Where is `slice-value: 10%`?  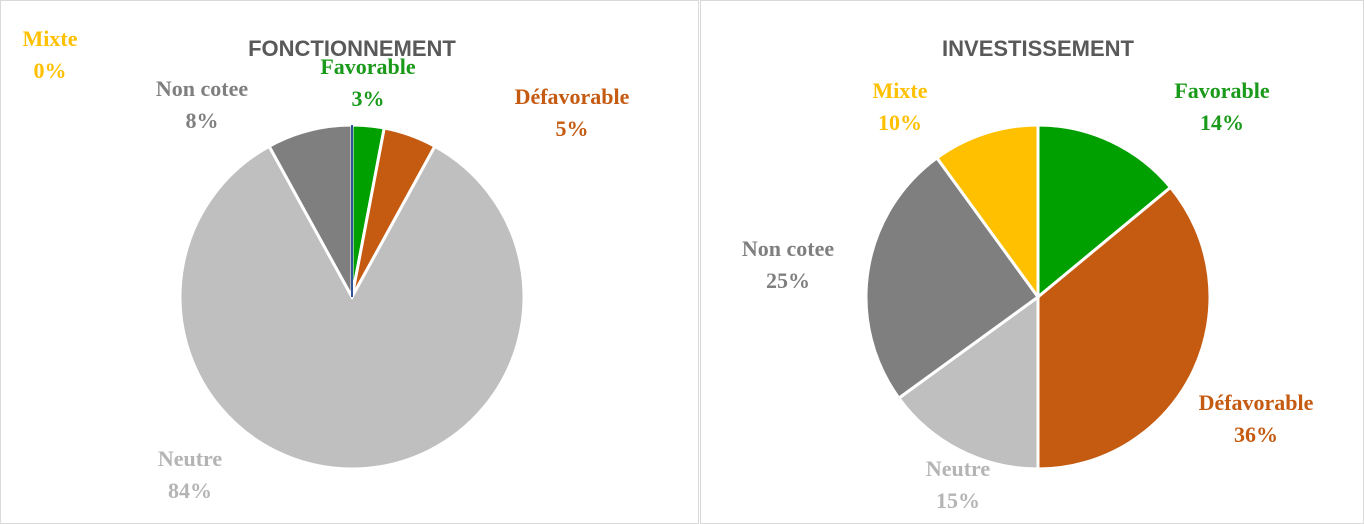
slice-value: 10% is located at coordinates (900, 122).